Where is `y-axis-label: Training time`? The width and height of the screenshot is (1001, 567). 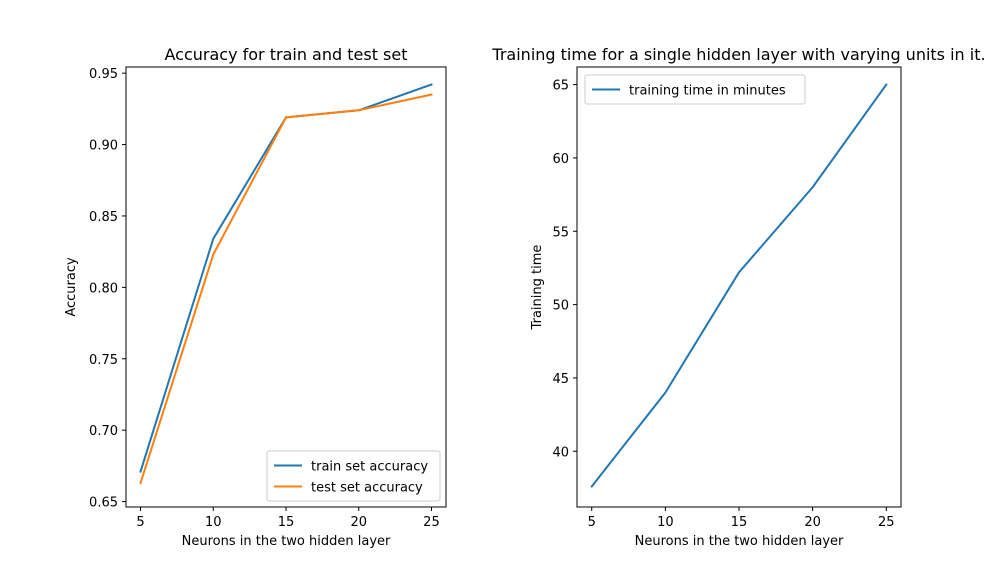
y-axis-label: Training time is located at coordinates (537, 288).